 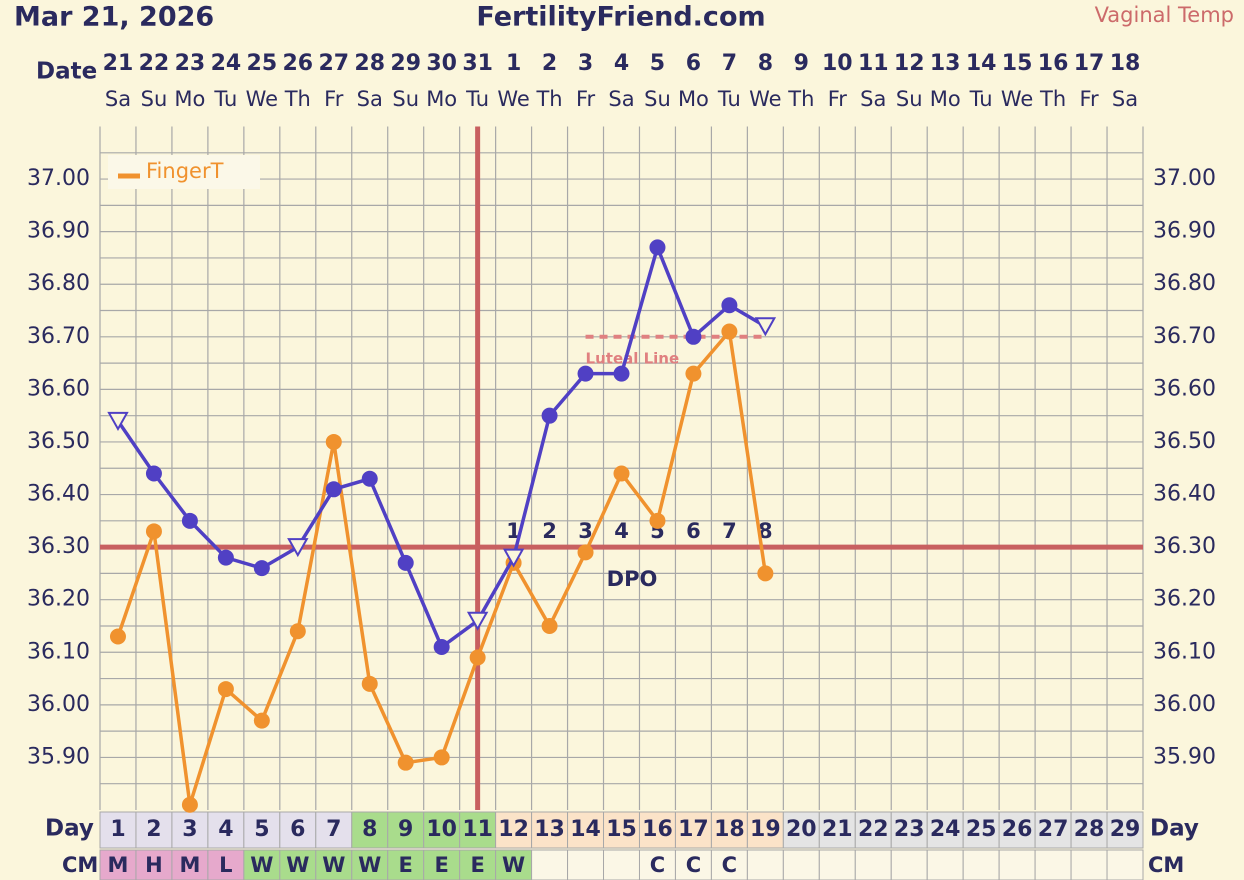 What do you see at coordinates (765, 63) in the screenshot?
I see `date-label: 8` at bounding box center [765, 63].